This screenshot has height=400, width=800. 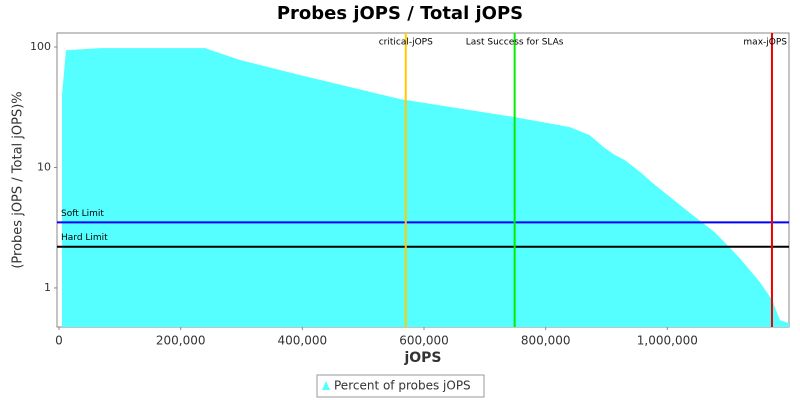 I want to click on y-axis-label: (Probes jOPS / Total jOPS)%, so click(x=18, y=179).